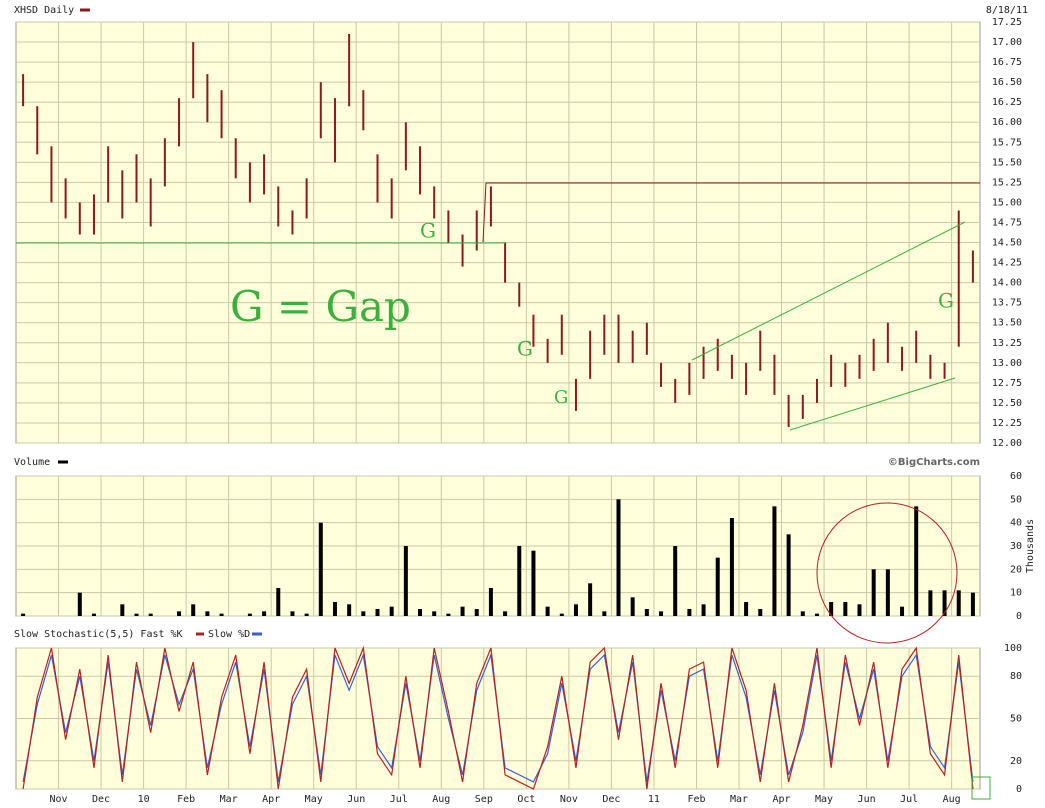  Describe the element at coordinates (526, 799) in the screenshot. I see `x-tick-label: Oct` at that location.